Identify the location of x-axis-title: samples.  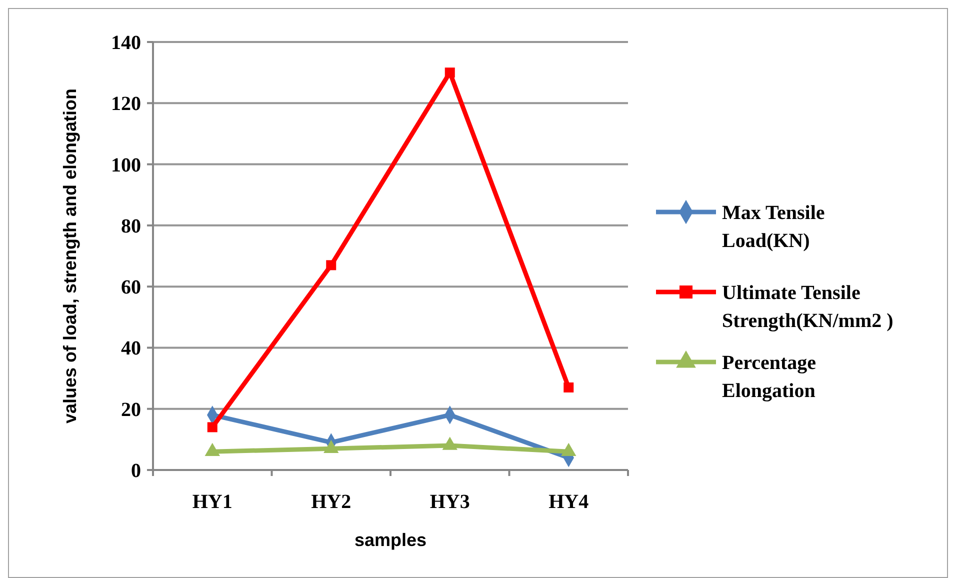
(390, 540).